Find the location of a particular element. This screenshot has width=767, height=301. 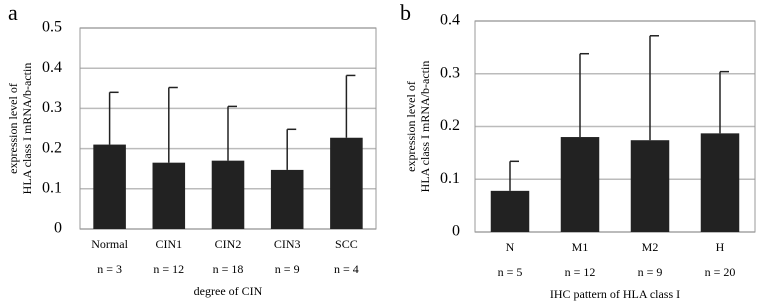

x-tick-label: CIN1 is located at coordinates (168, 244).